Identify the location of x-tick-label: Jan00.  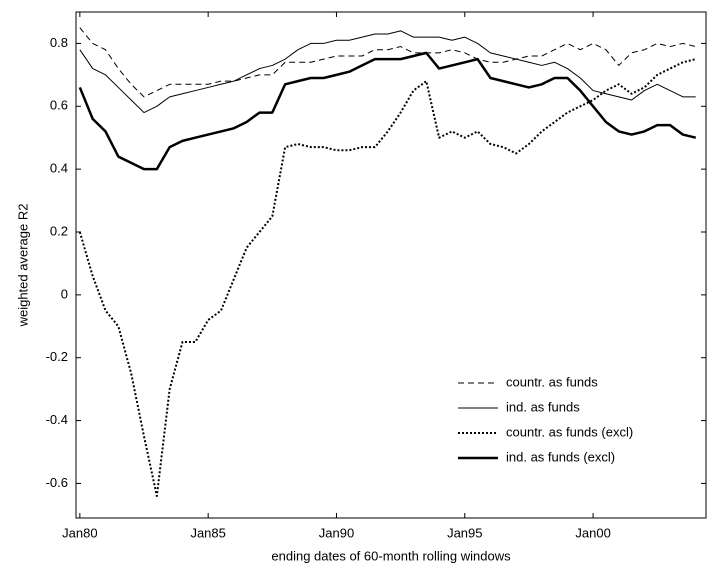
(592, 532).